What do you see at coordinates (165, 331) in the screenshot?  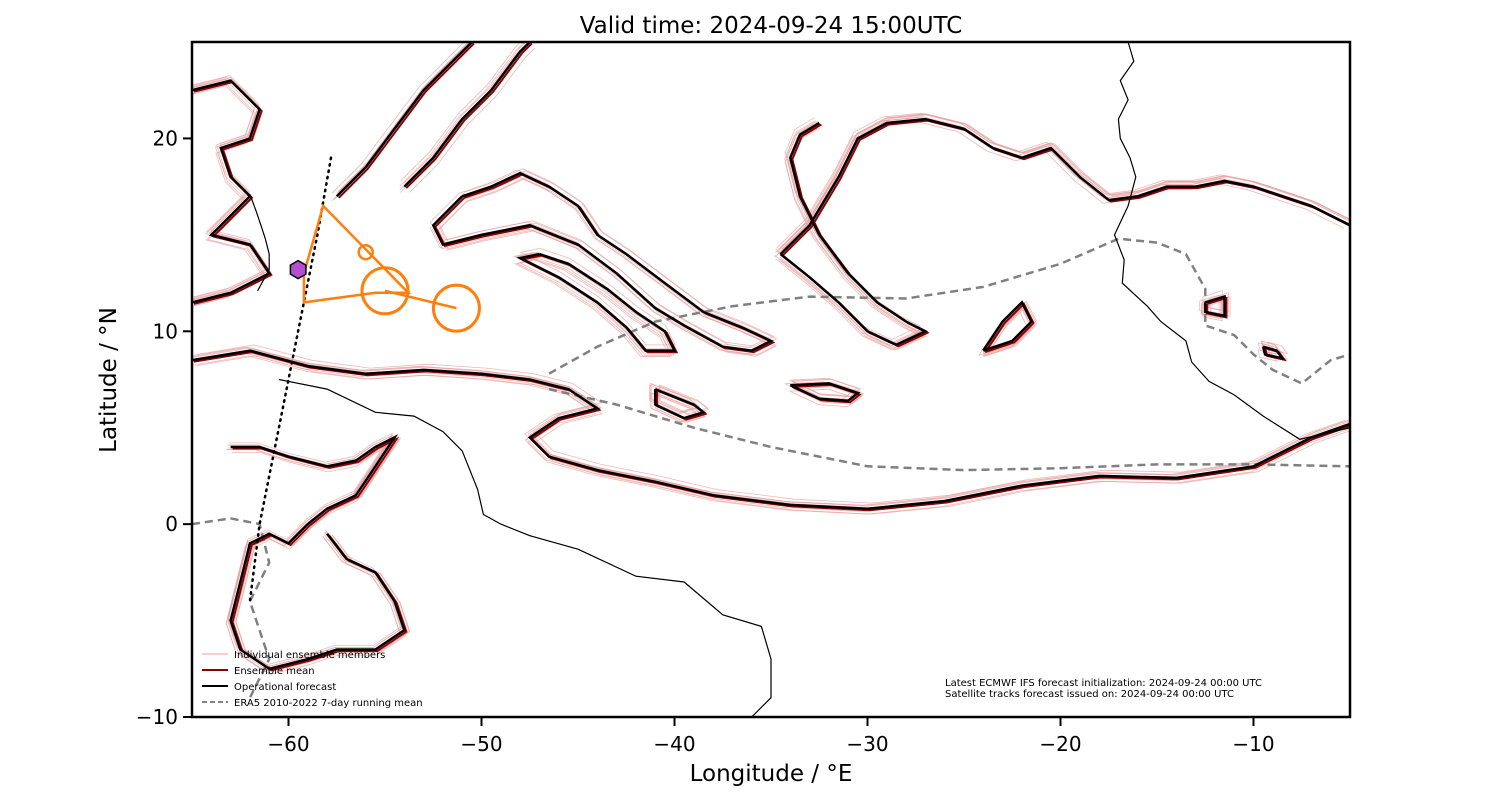 I see `y-tick-label: 10` at bounding box center [165, 331].